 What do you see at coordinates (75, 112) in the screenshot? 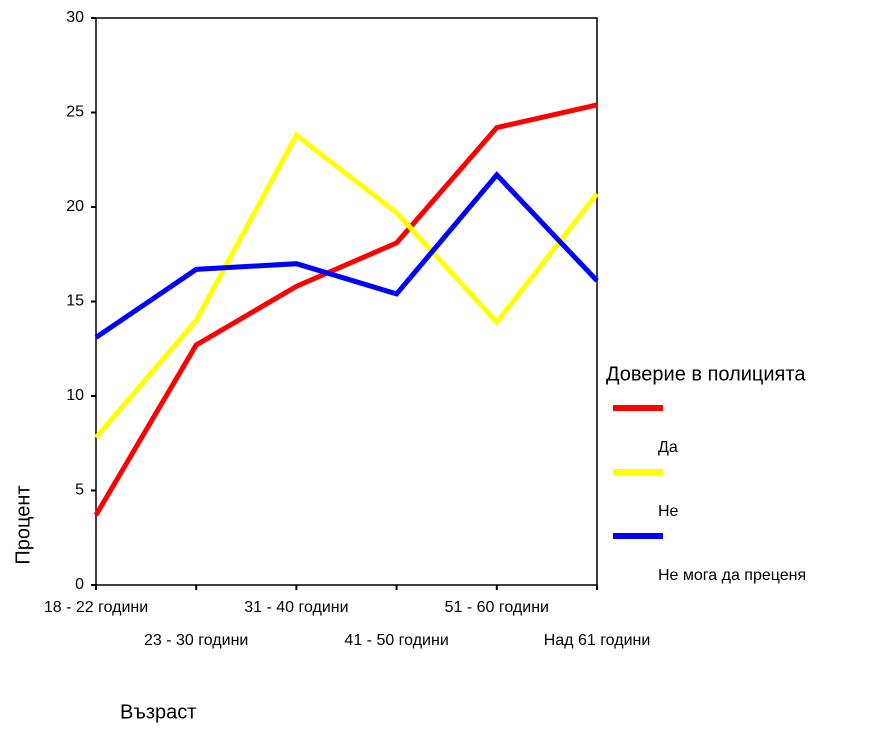
I see `y-tick-label: 25` at bounding box center [75, 112].